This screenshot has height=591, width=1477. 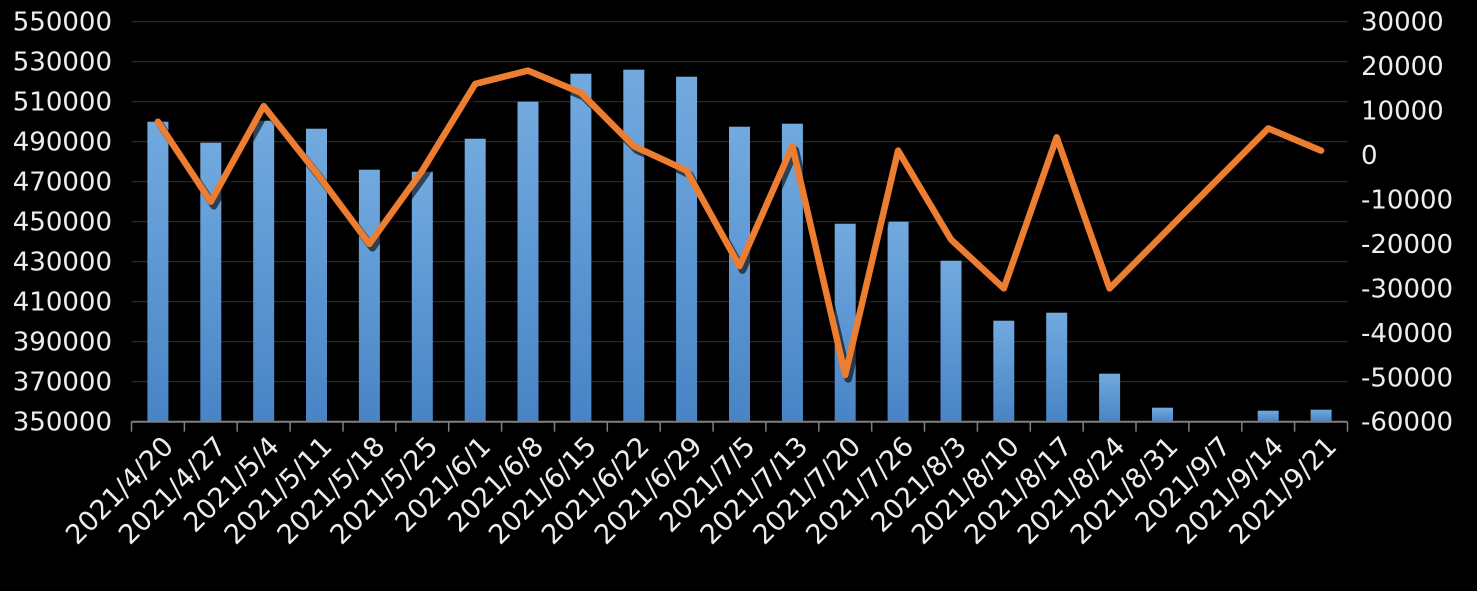 What do you see at coordinates (1407, 201) in the screenshot?
I see `right-axis-tick-label: -10000` at bounding box center [1407, 201].